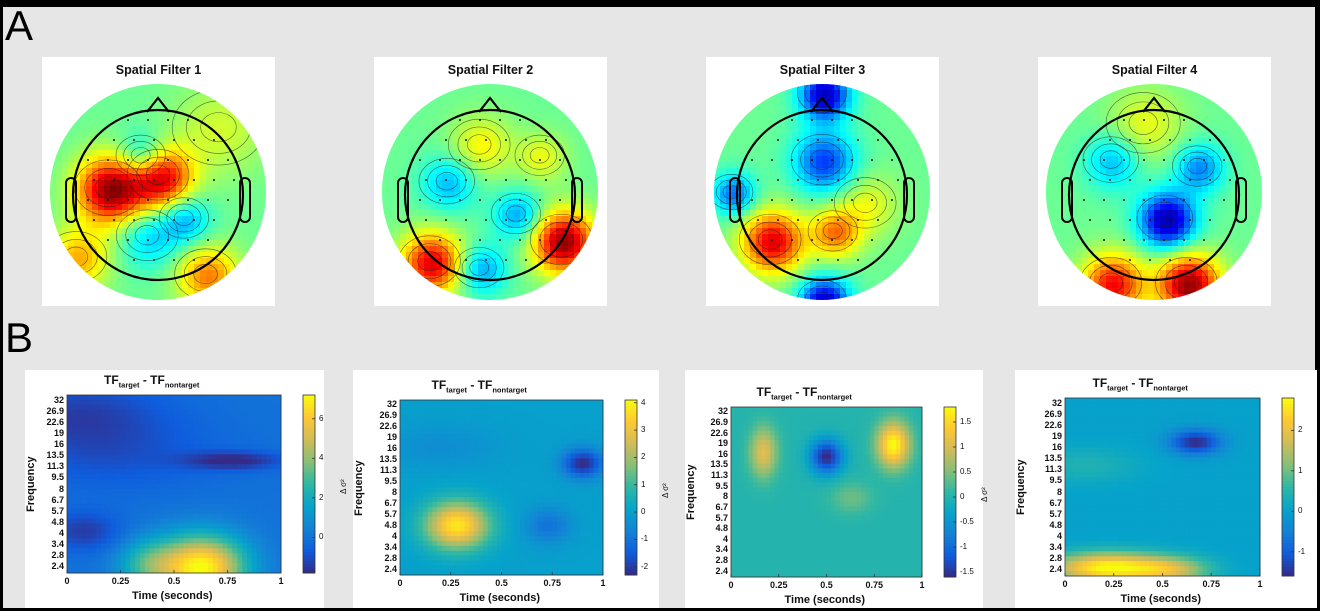  What do you see at coordinates (643, 484) in the screenshot?
I see `colorbar-tick-label: 1` at bounding box center [643, 484].